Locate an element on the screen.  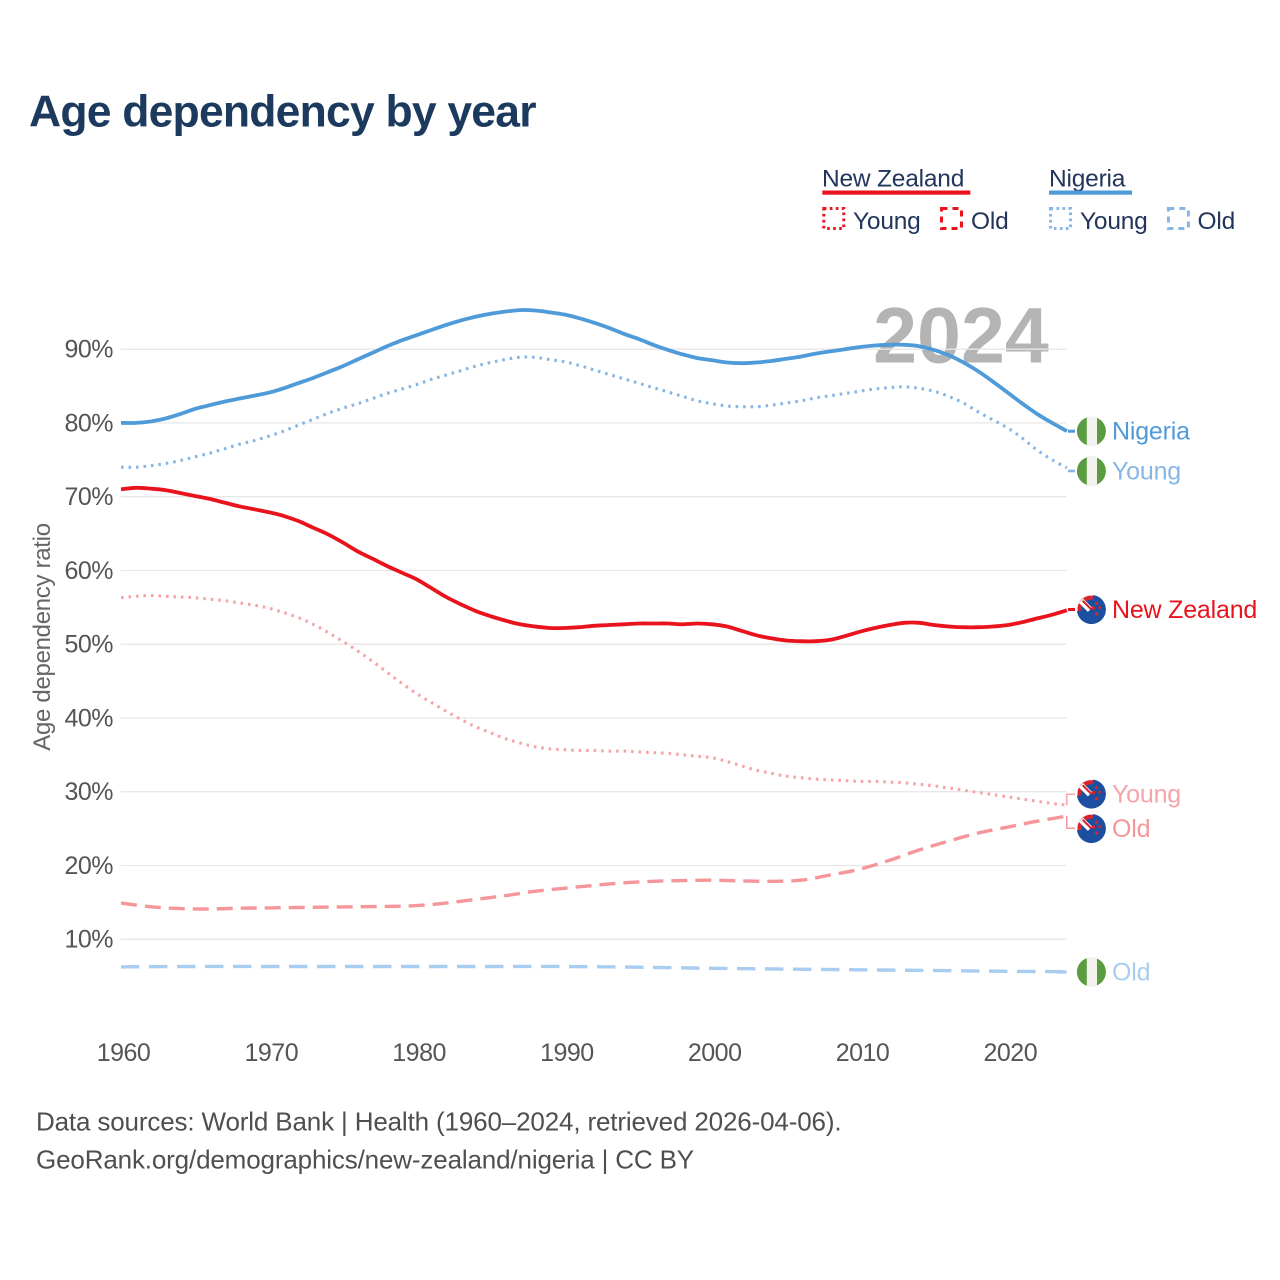
svg-text: Age dependency by year is located at coordinates (282, 112).